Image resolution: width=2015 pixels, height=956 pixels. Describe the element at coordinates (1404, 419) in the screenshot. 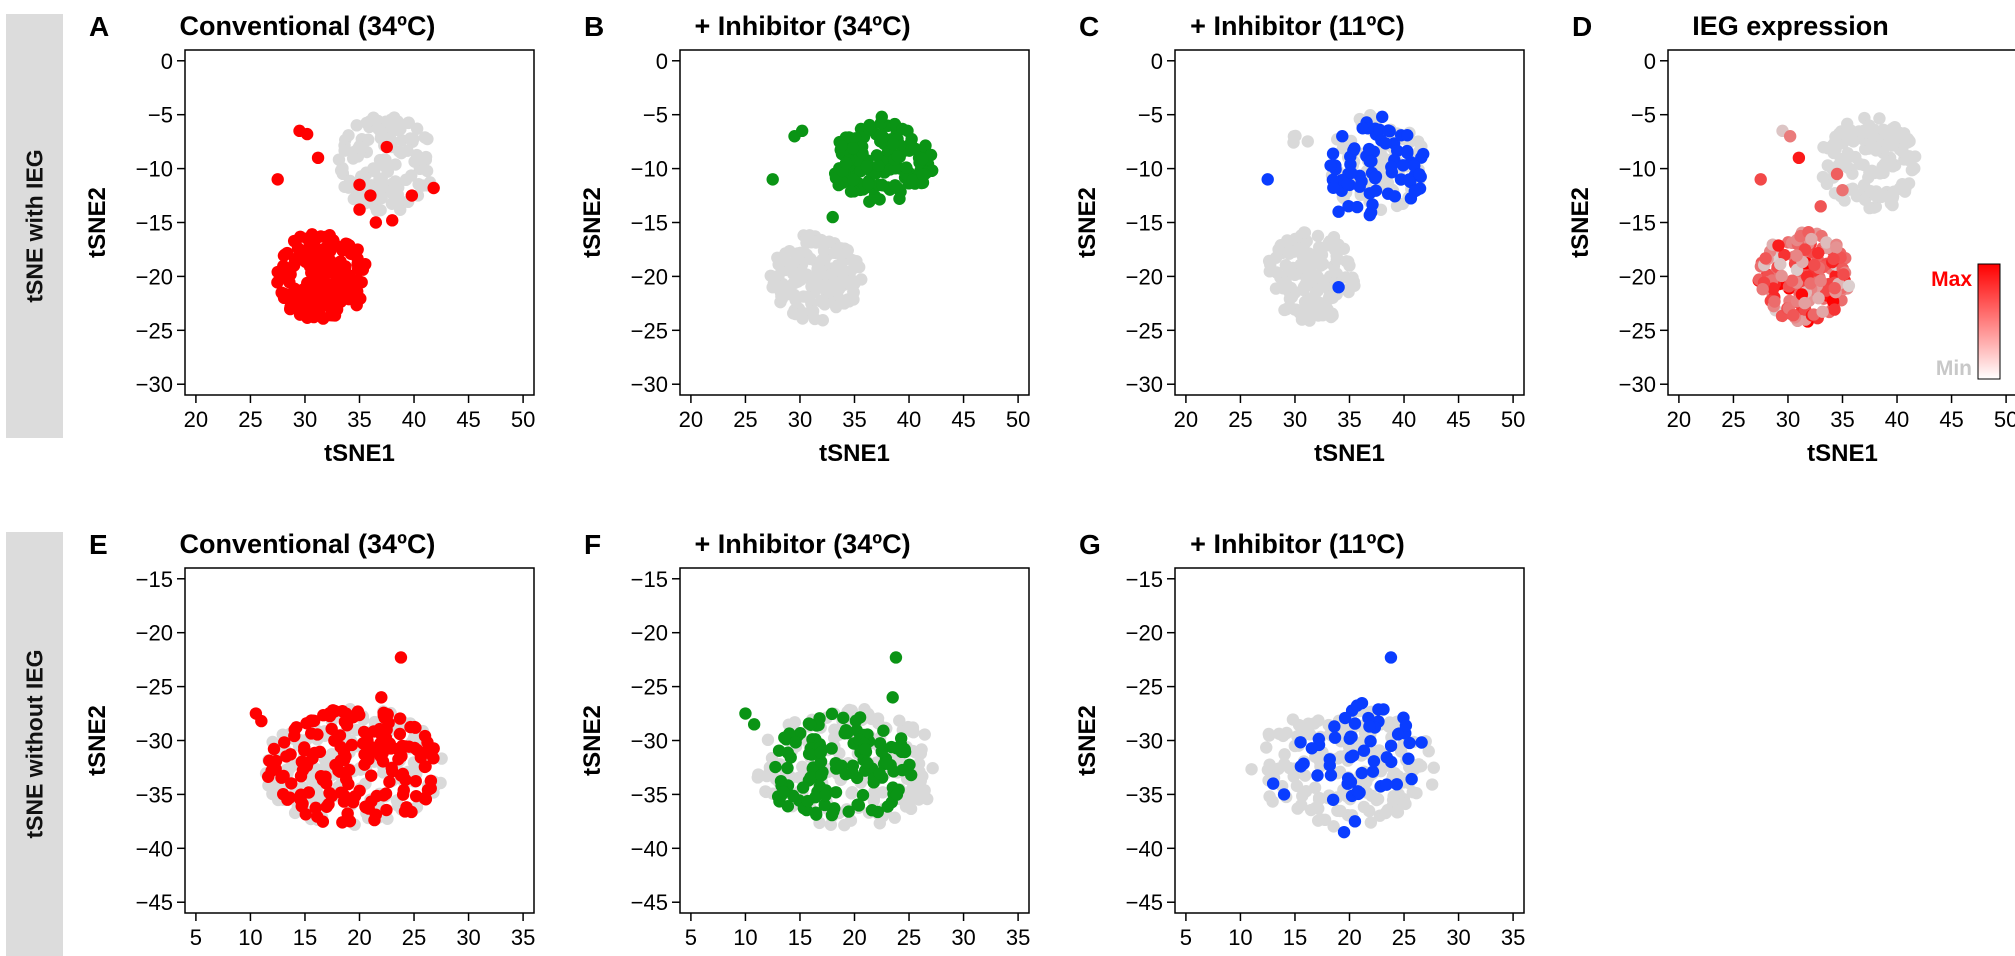

I see `x-tick-label: 40` at that location.